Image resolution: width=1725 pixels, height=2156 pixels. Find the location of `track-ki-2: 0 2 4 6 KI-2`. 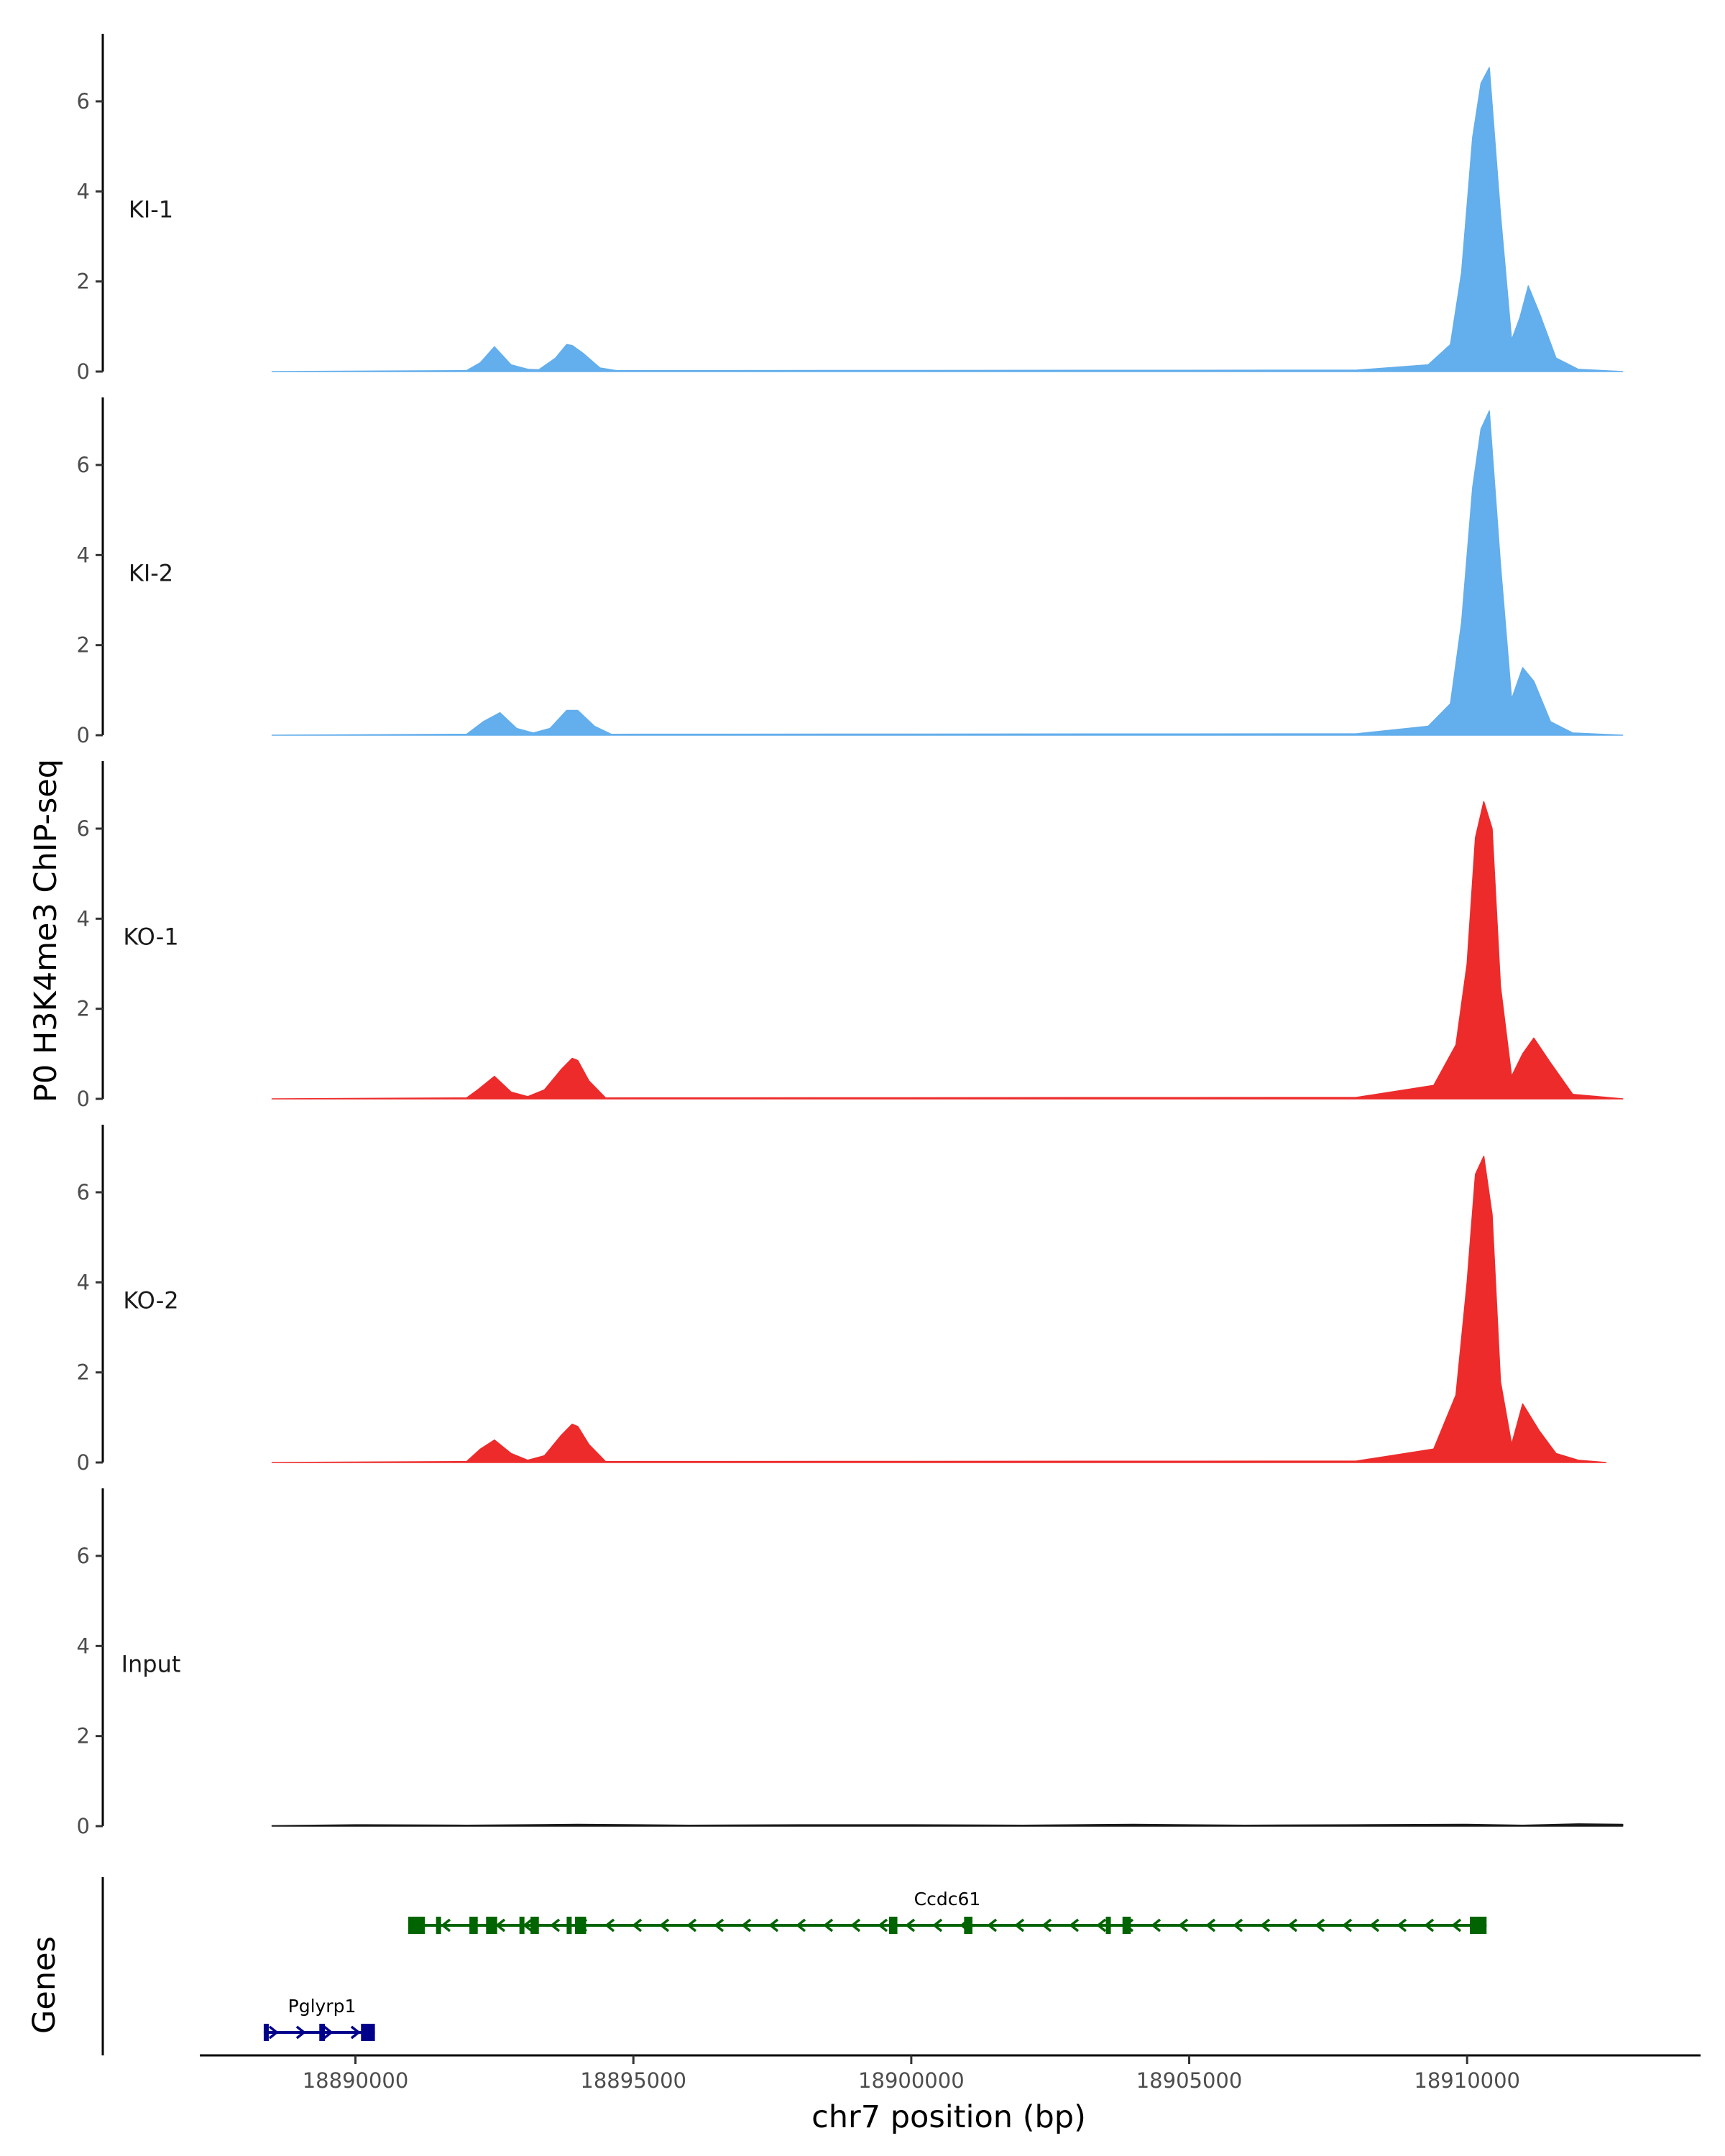

track-ki-2: 0 2 4 6 KI-2 is located at coordinates (850, 572).